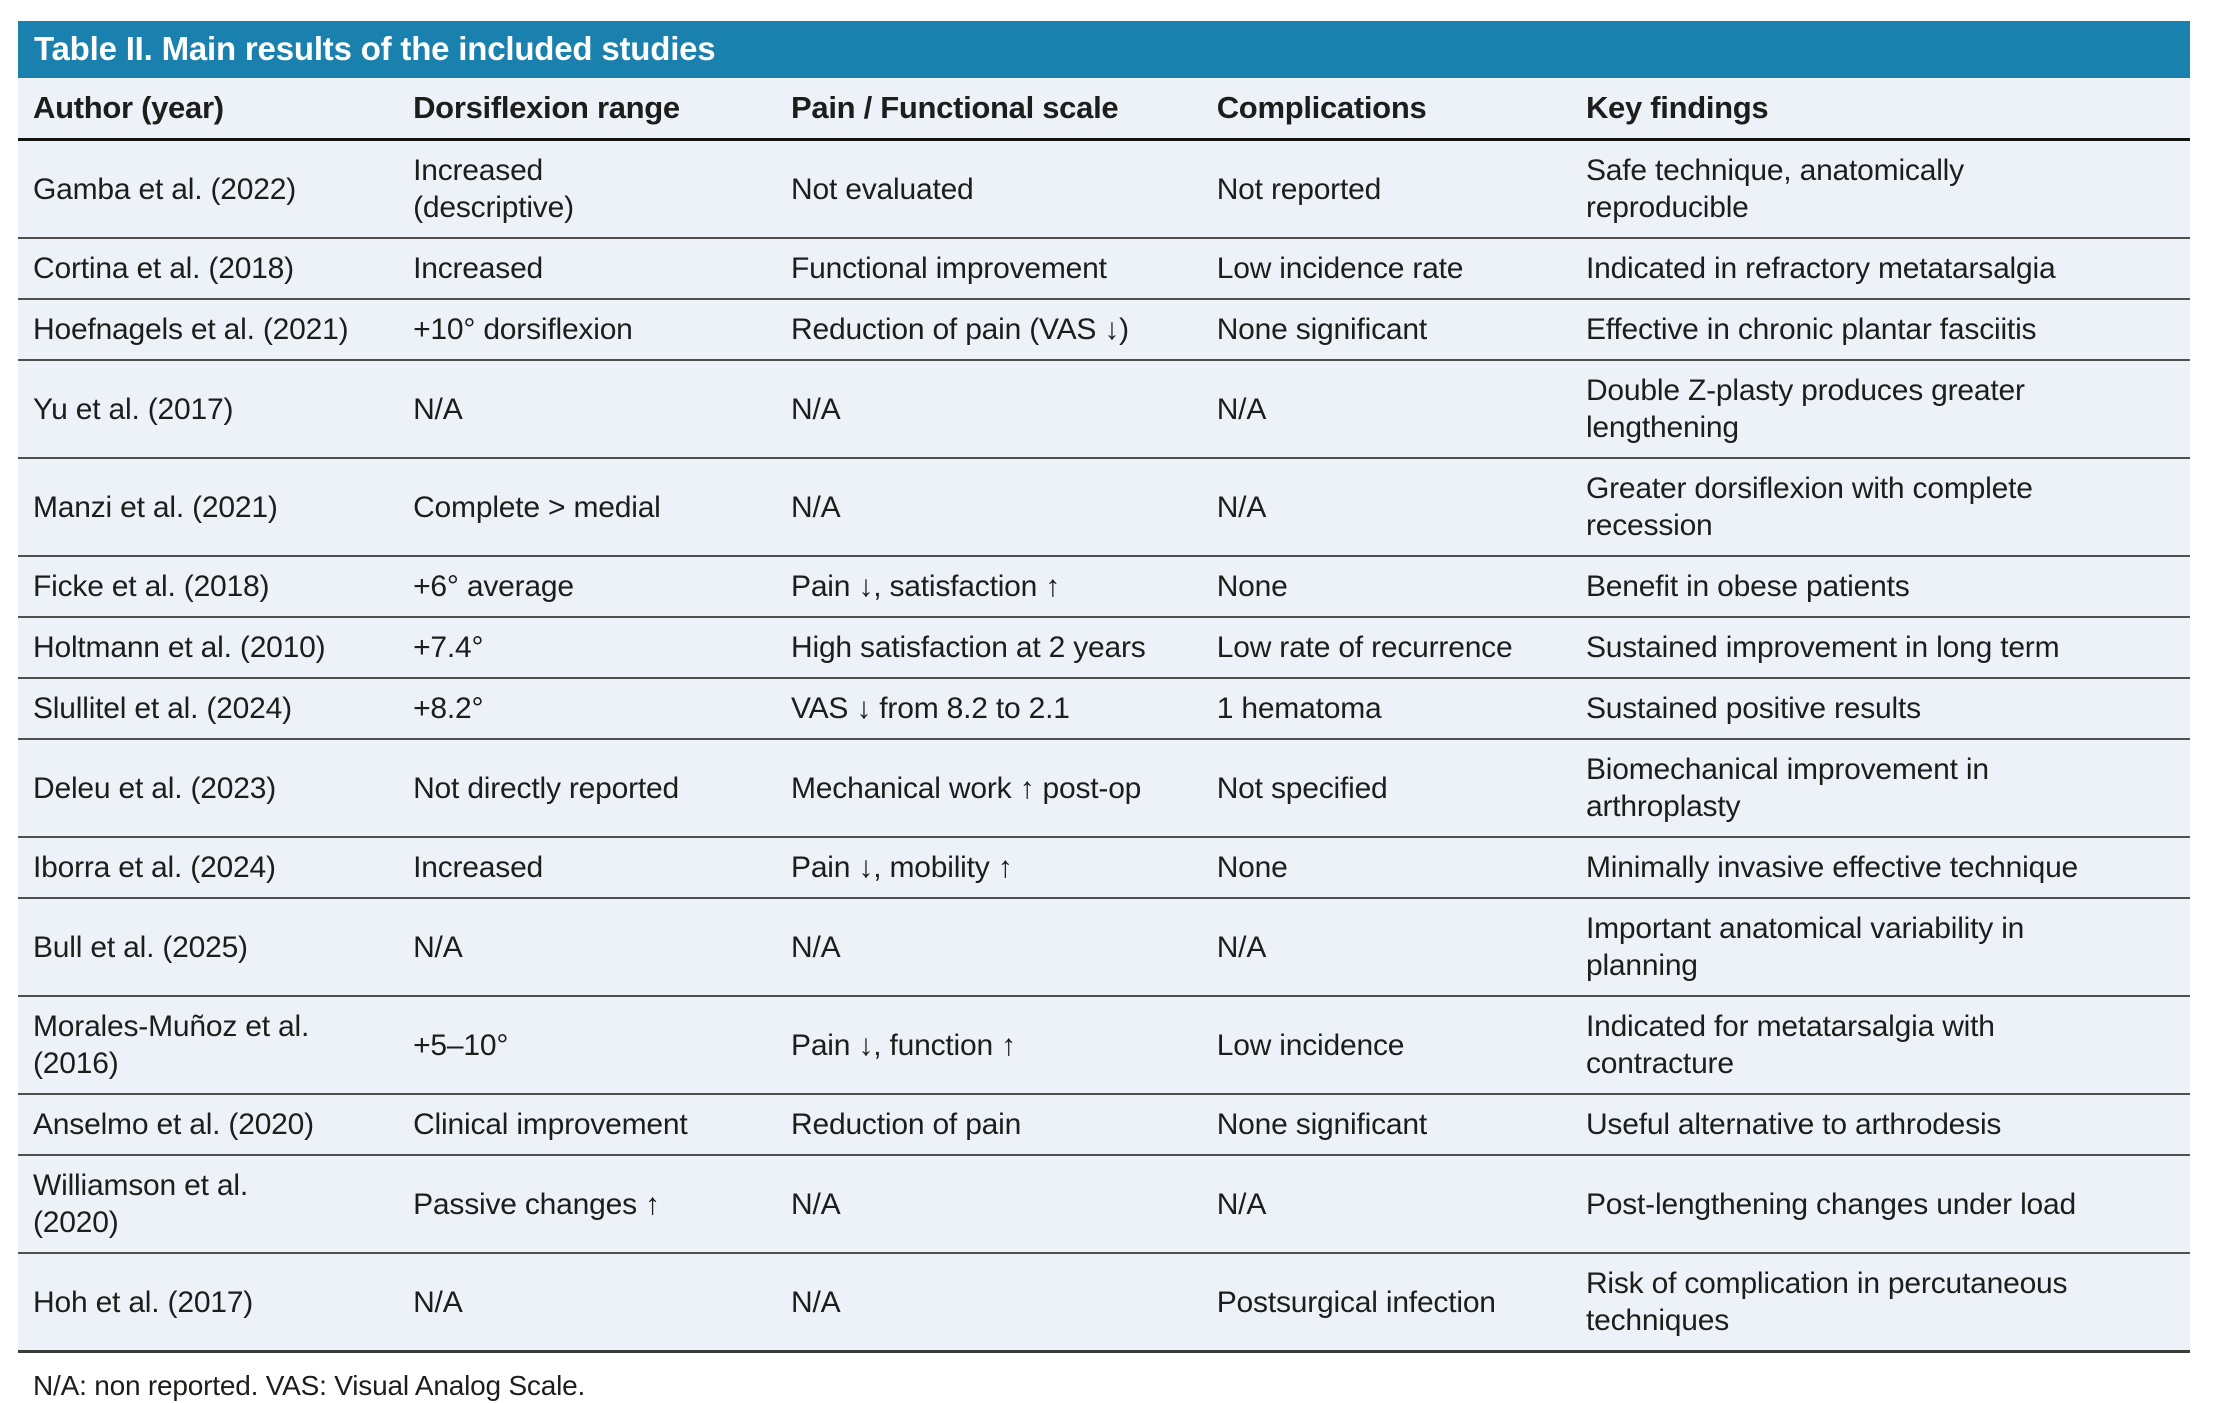 The image size is (2239, 1403). What do you see at coordinates (902, 867) in the screenshot?
I see `cell-pain: Pain ↓, mobility ↑` at bounding box center [902, 867].